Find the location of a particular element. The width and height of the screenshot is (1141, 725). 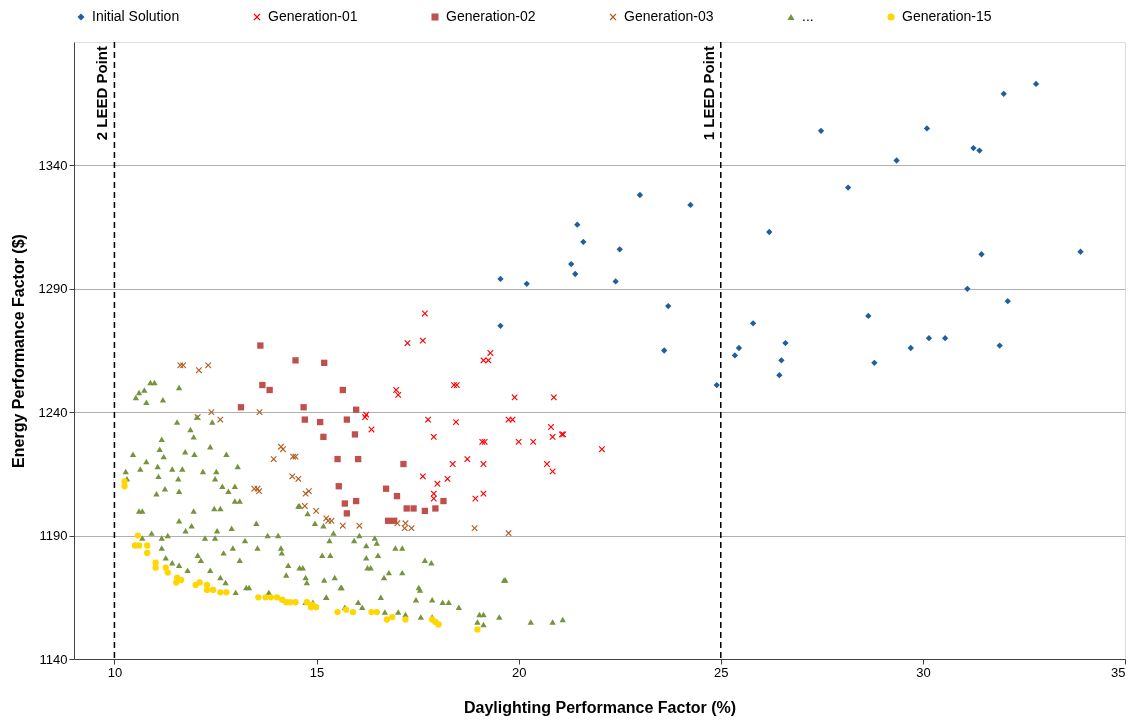

y-axis-title: Energy Performance Factor ($) is located at coordinates (18, 351).